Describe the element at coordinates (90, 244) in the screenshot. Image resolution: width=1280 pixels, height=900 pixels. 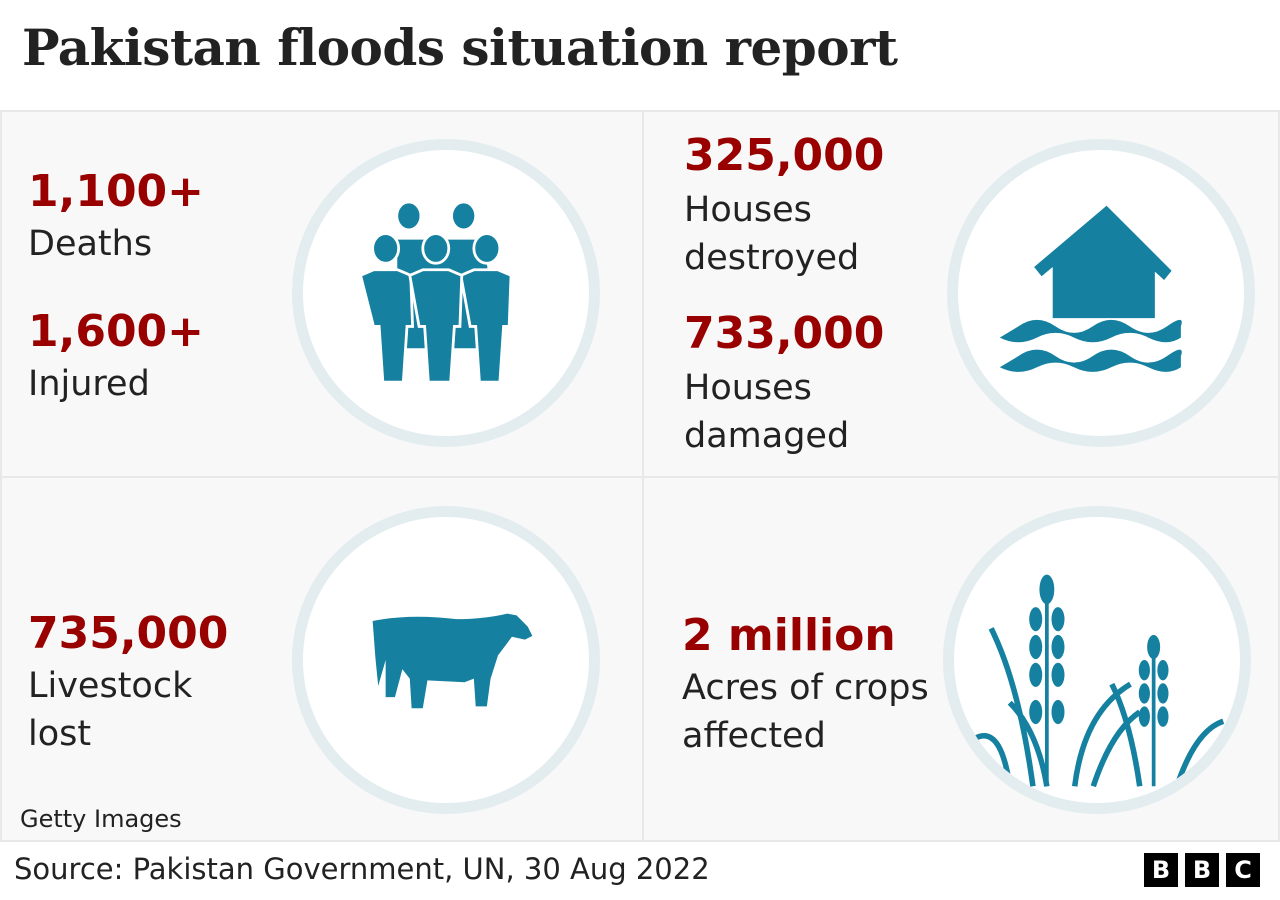
I see `deaths-label: Deaths` at that location.